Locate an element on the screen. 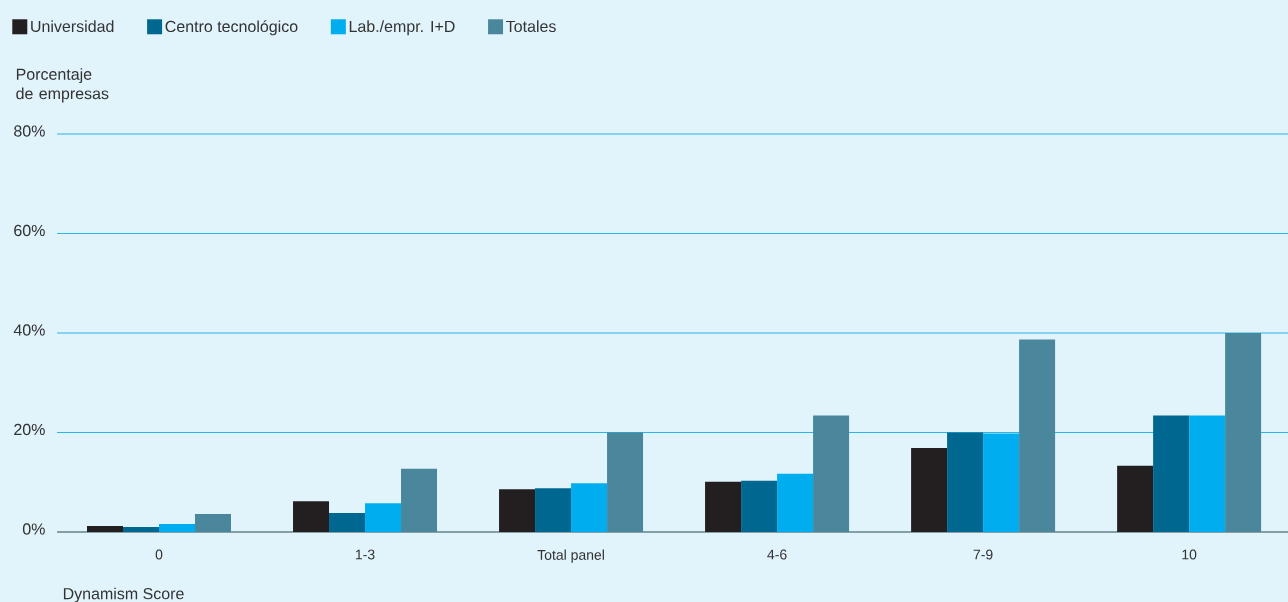  y-tick-label: 60% is located at coordinates (29, 230).